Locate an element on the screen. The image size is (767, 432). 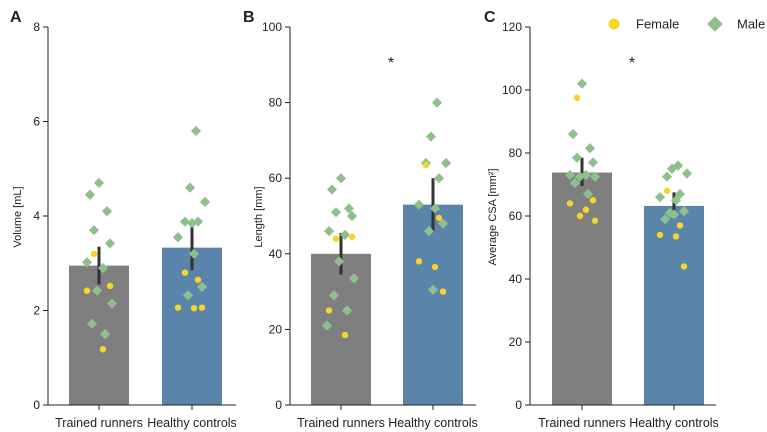
y-axis-label-b: Length [mm] is located at coordinates (259, 216).